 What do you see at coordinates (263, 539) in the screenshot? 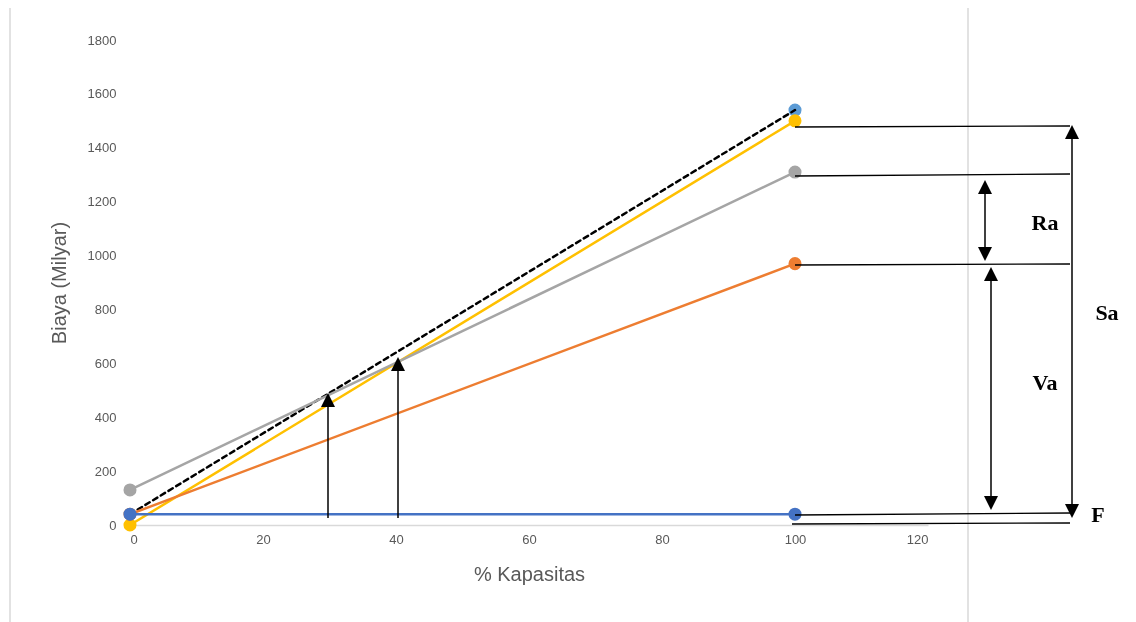
I see `x-tick-label: 20` at bounding box center [263, 539].